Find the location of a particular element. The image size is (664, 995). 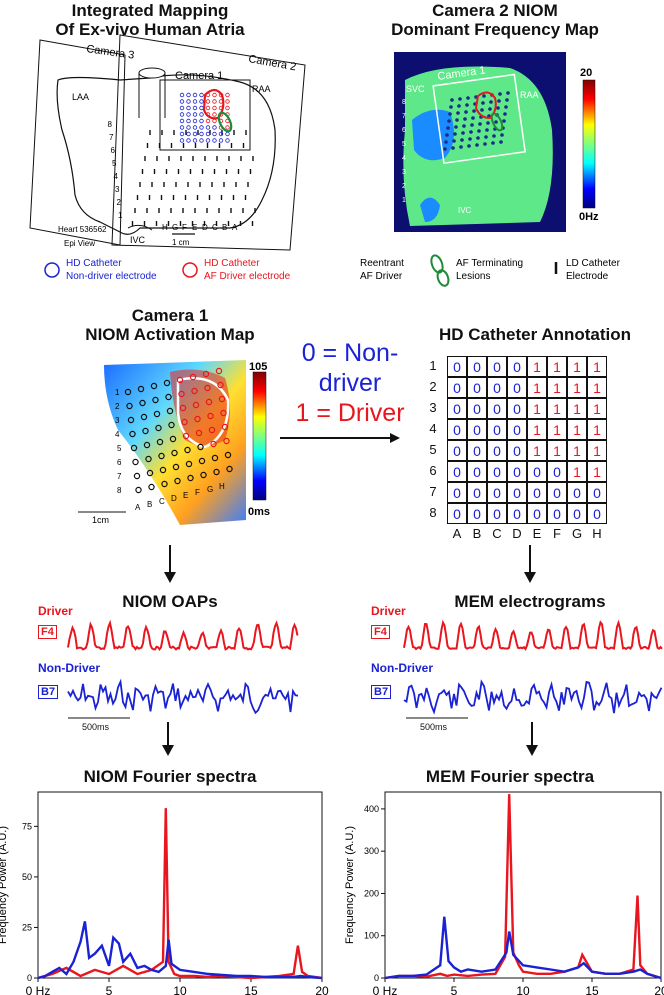

legend-reentrant-2: AF Driver is located at coordinates (381, 276).